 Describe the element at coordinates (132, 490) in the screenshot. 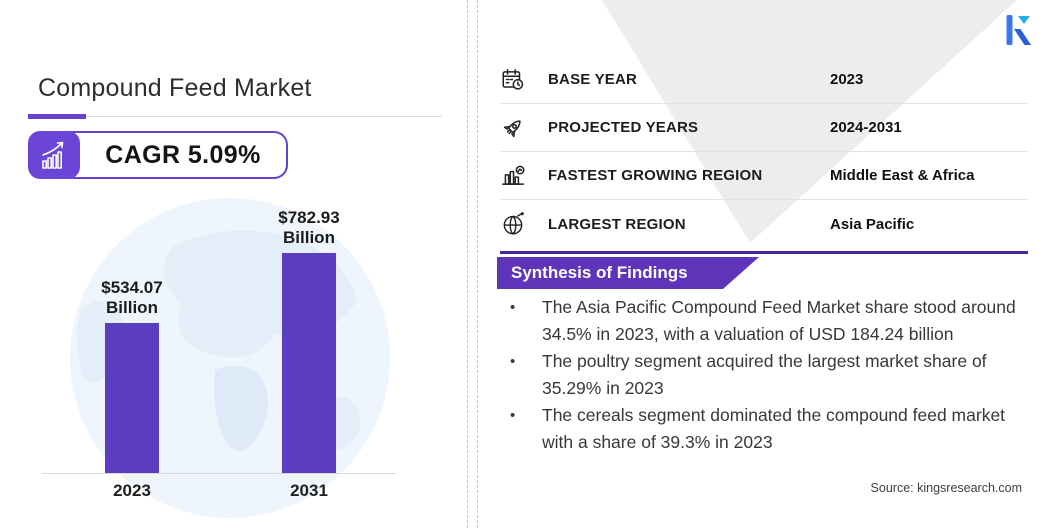

I see `x-tick-2023: 2023` at that location.